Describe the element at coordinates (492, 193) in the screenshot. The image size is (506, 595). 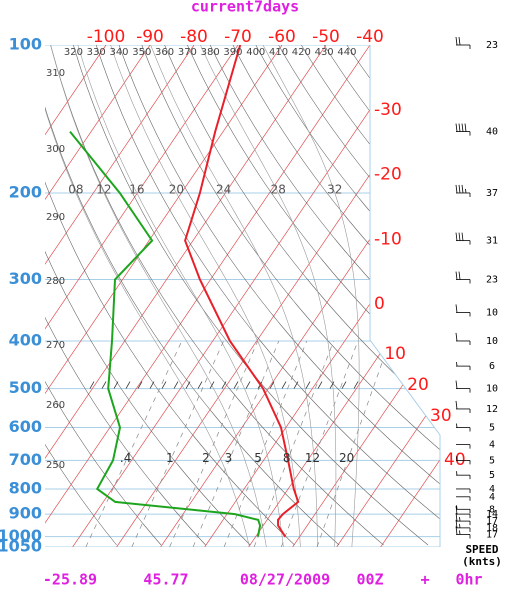
I see `wind-speed-label: 37` at that location.